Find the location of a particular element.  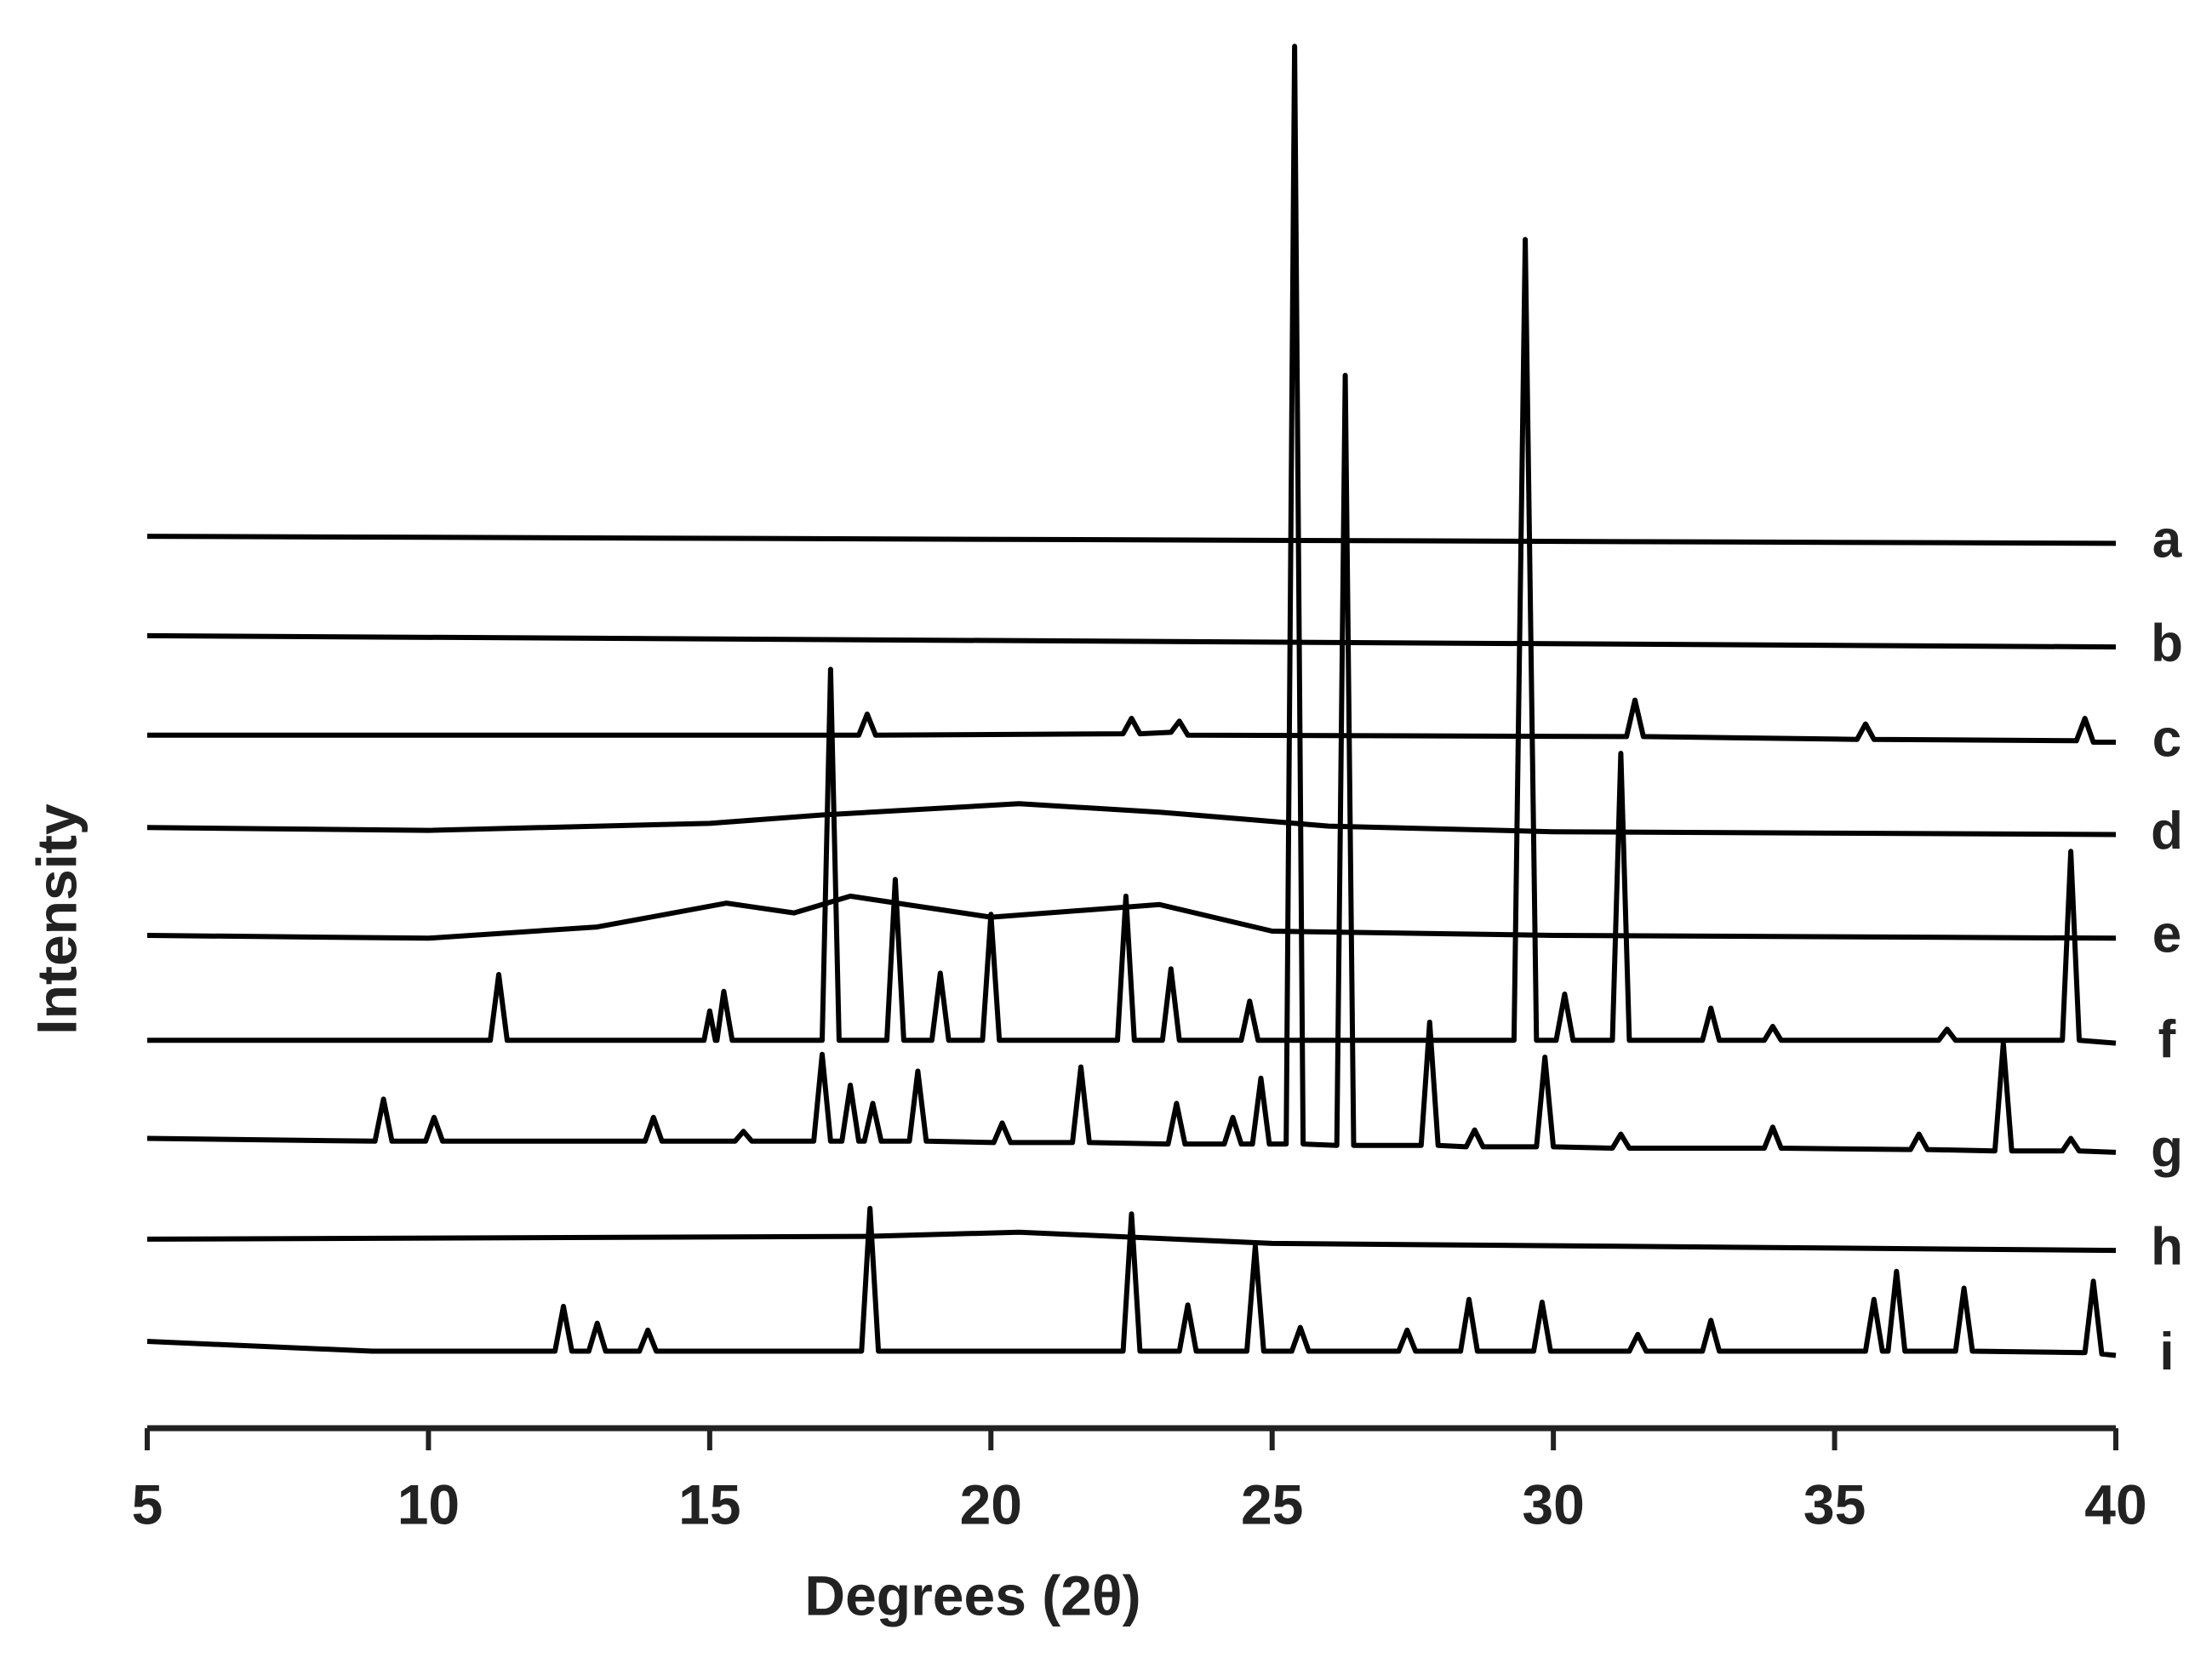

x-tick-label: 35 is located at coordinates (1834, 1503).